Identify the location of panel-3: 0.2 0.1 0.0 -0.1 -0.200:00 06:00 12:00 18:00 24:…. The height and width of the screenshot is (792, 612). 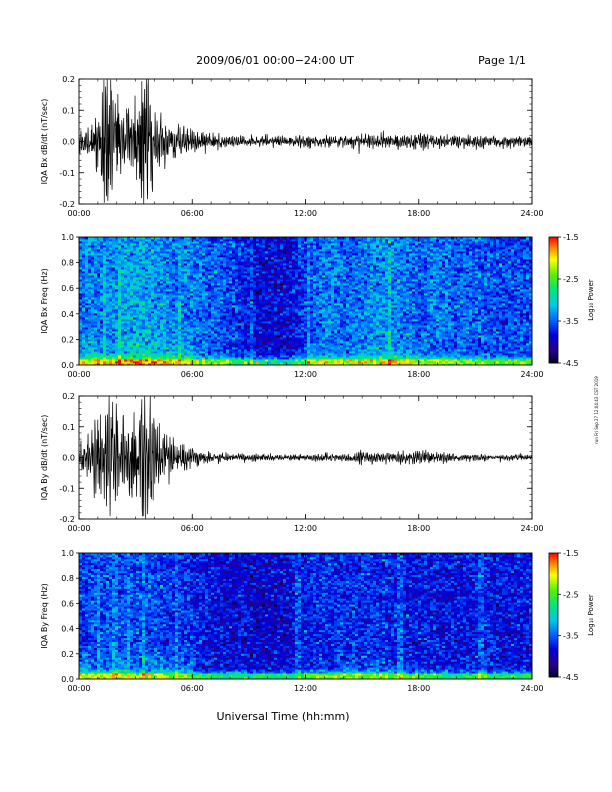
(292, 462).